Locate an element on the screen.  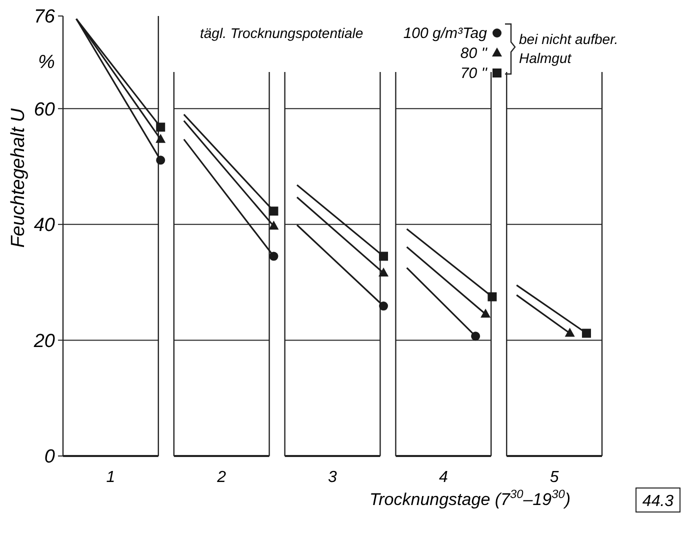
y-tick-label: 20 is located at coordinates (44, 341).